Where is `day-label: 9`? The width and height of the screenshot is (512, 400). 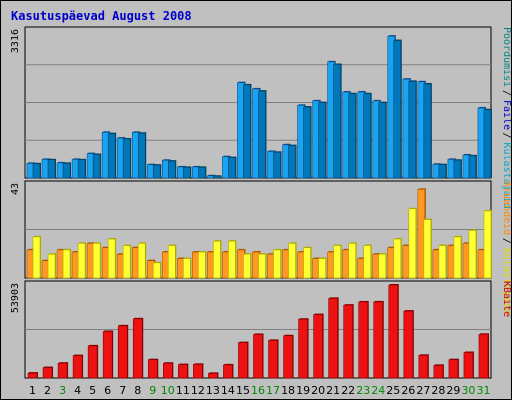 day-label: 9 is located at coordinates (152, 390).